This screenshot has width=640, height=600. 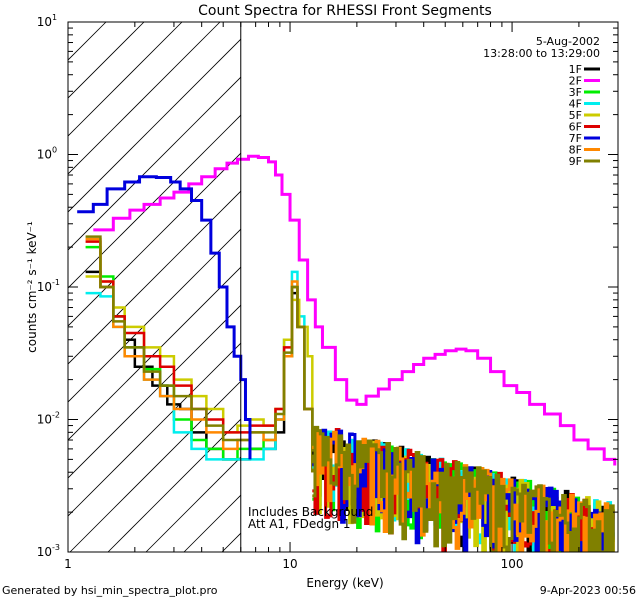 What do you see at coordinates (568, 41) in the screenshot?
I see `header-date: 5-Aug-2002` at bounding box center [568, 41].